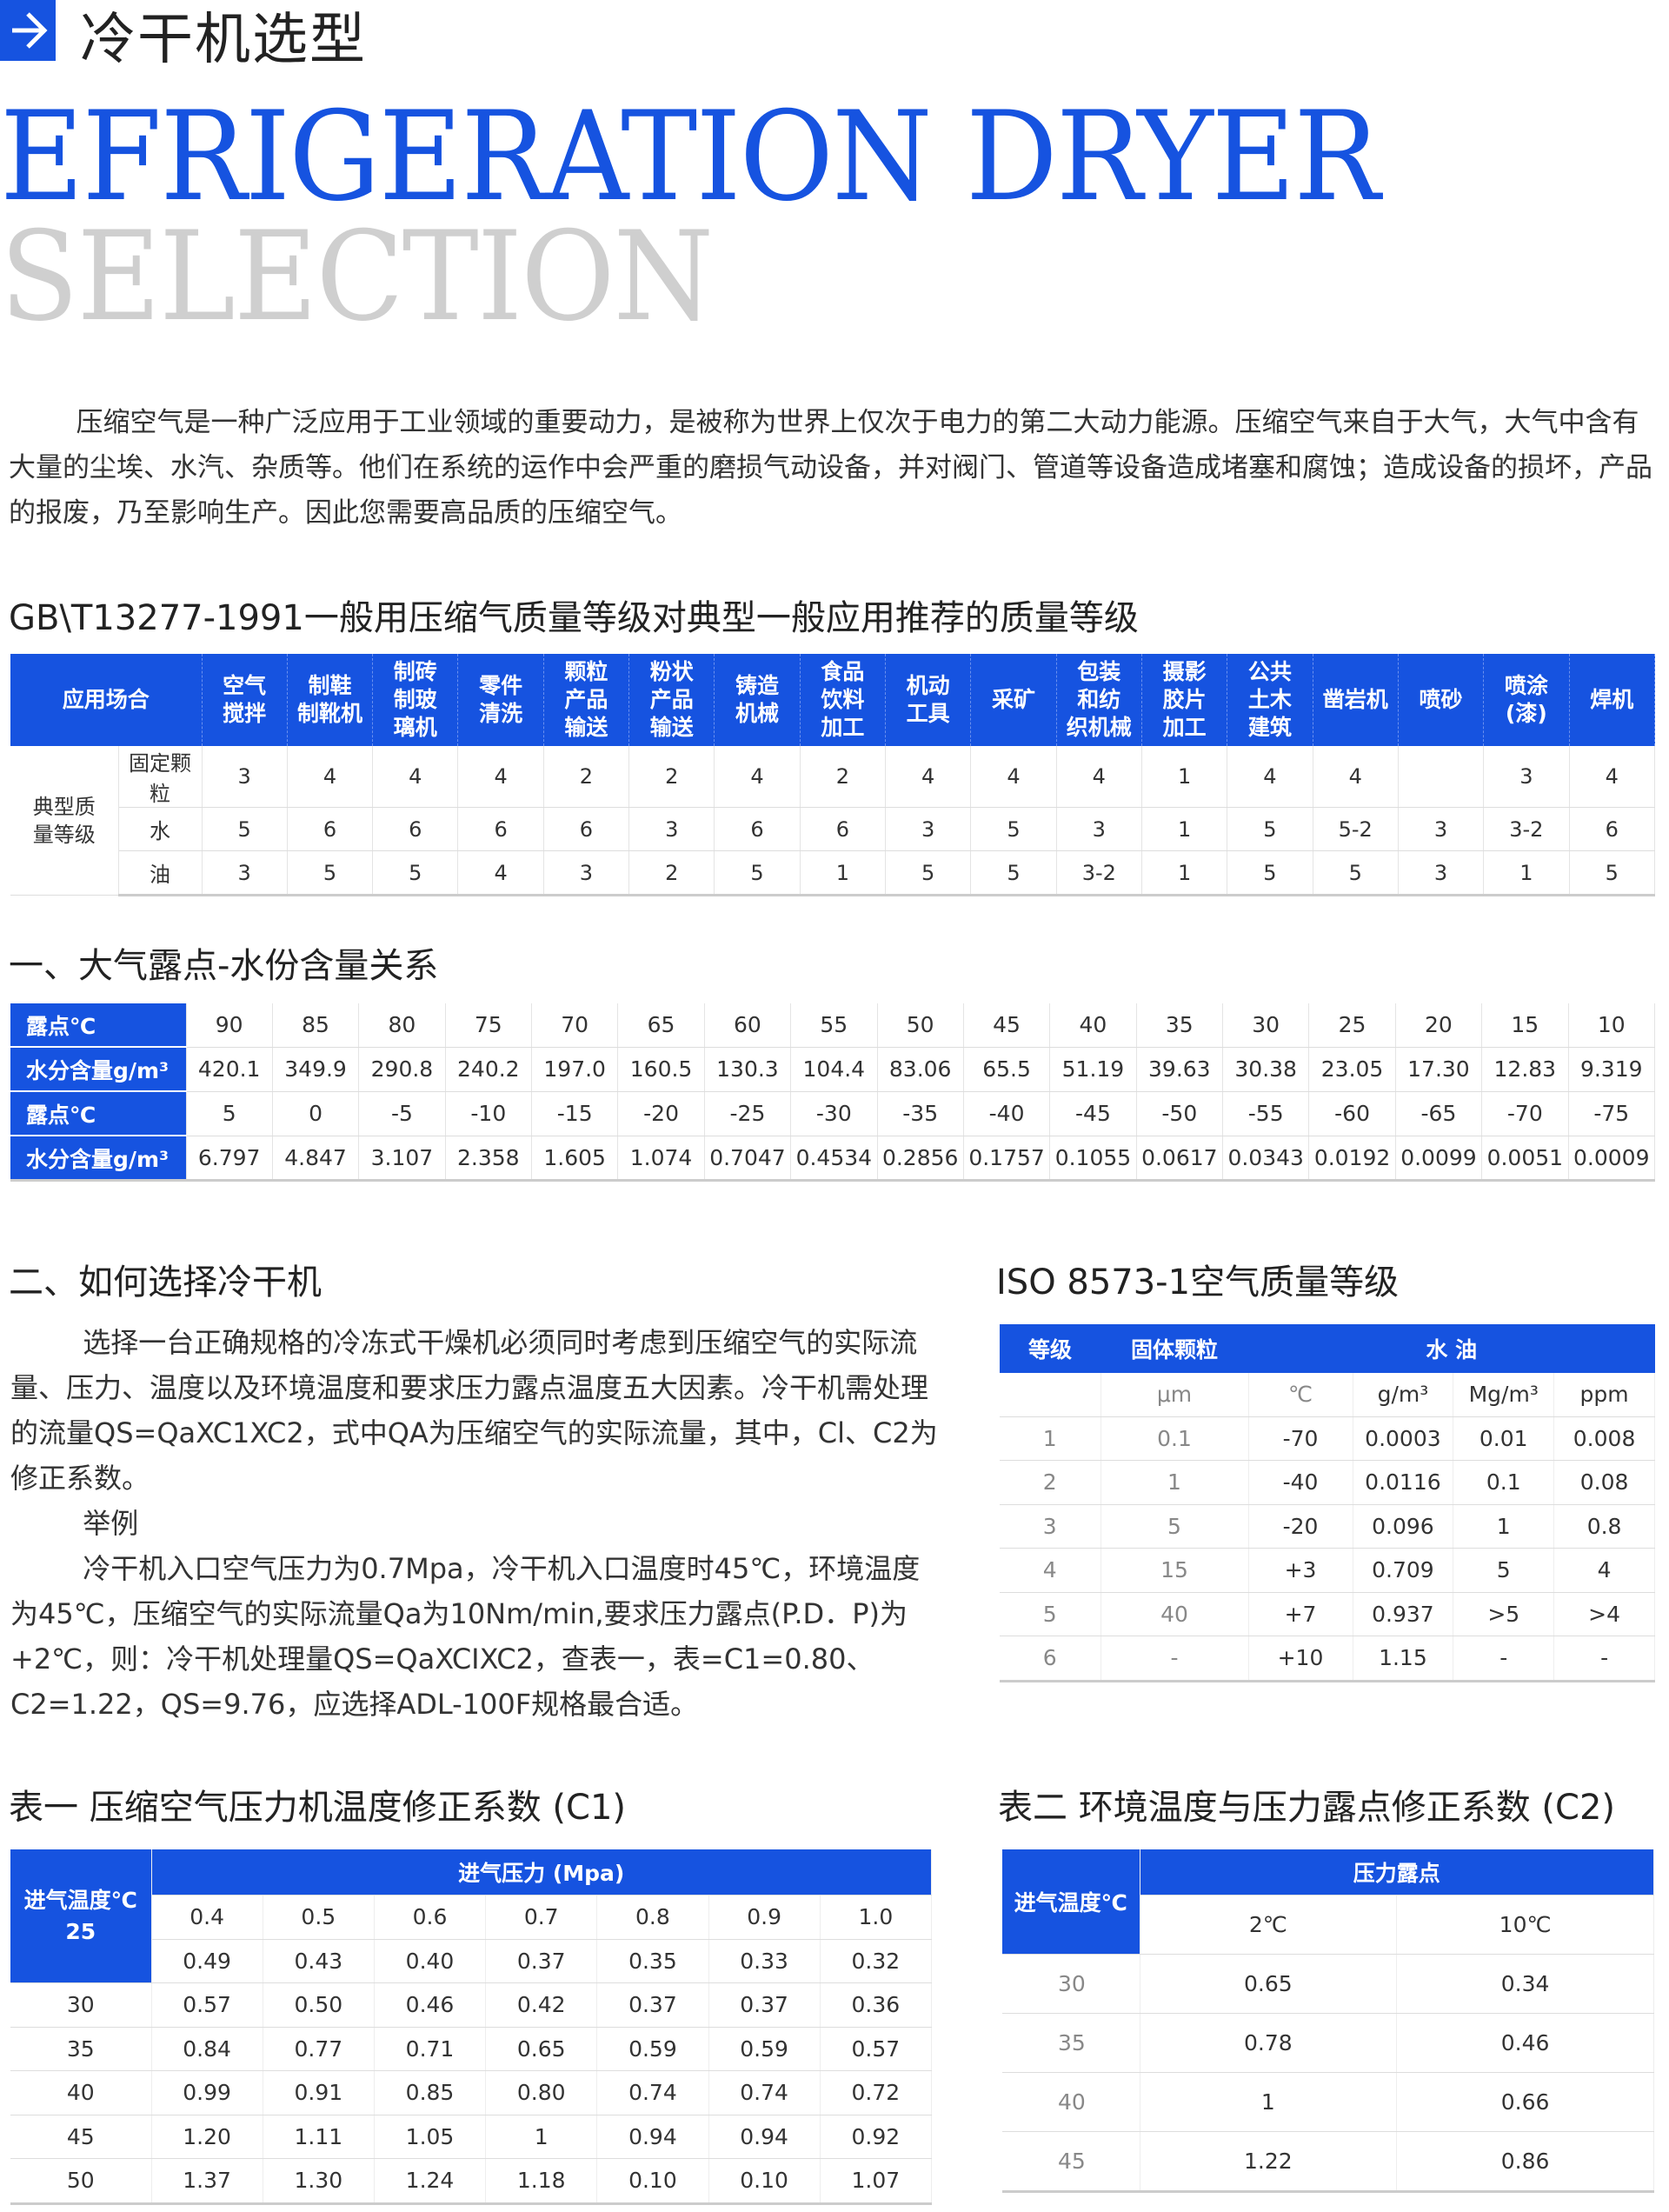 The width and height of the screenshot is (1669, 2212). What do you see at coordinates (319, 2049) in the screenshot?
I see `cell: 0.77` at bounding box center [319, 2049].